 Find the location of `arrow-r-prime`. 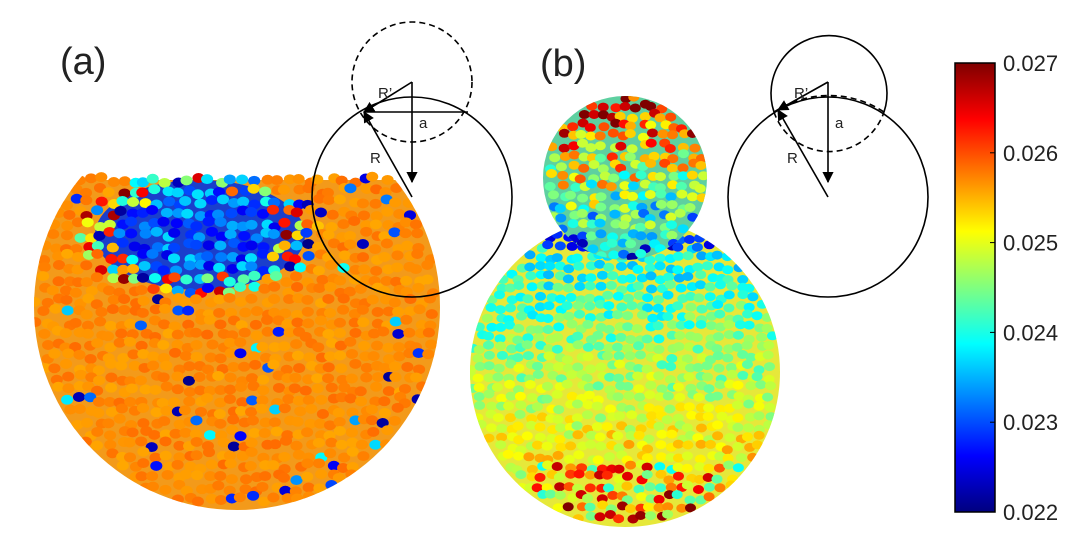

arrow-r-prime is located at coordinates (388, 97).